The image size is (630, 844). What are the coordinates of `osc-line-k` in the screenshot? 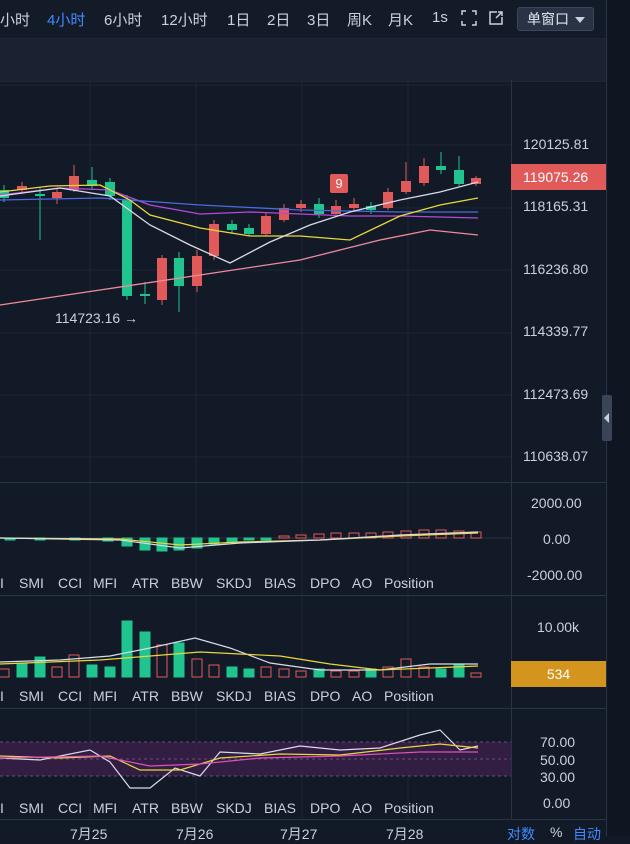 It's located at (239, 759).